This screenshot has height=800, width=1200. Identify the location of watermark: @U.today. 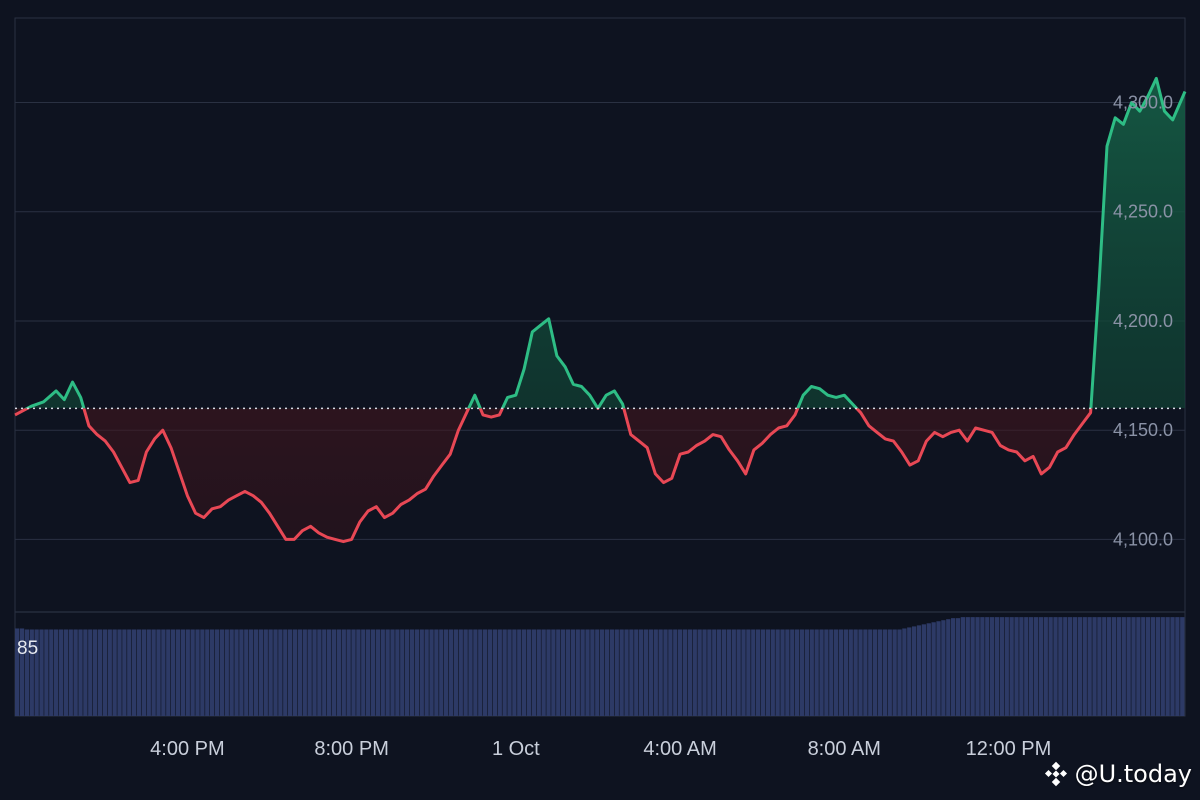
(1117, 774).